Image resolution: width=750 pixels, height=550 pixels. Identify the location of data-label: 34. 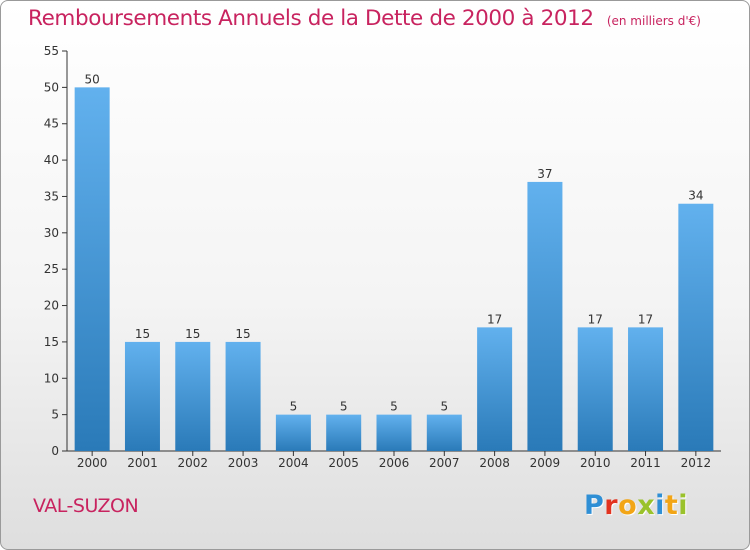
(695, 196).